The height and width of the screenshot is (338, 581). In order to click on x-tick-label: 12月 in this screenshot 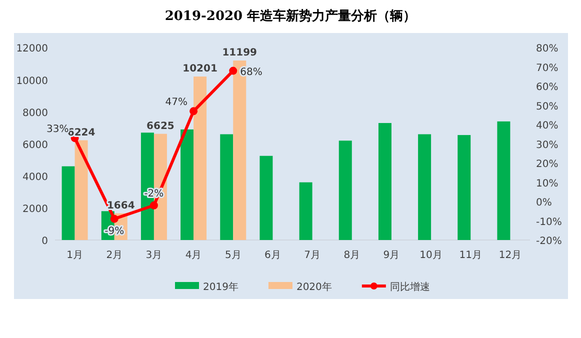, I will do `click(510, 255)`.